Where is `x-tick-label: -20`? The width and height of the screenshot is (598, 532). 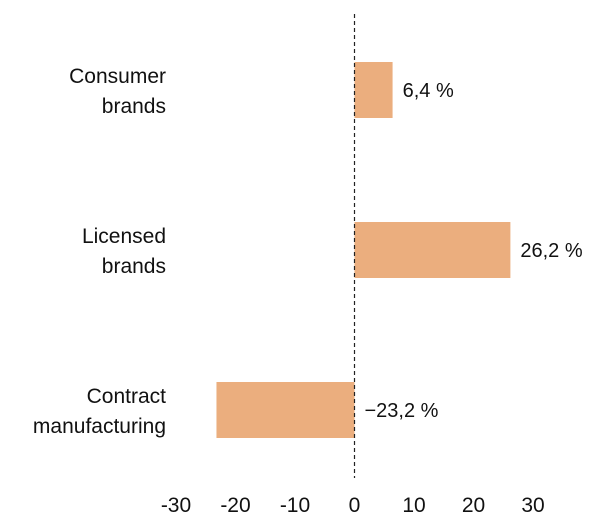 x-tick-label: -20 is located at coordinates (235, 505).